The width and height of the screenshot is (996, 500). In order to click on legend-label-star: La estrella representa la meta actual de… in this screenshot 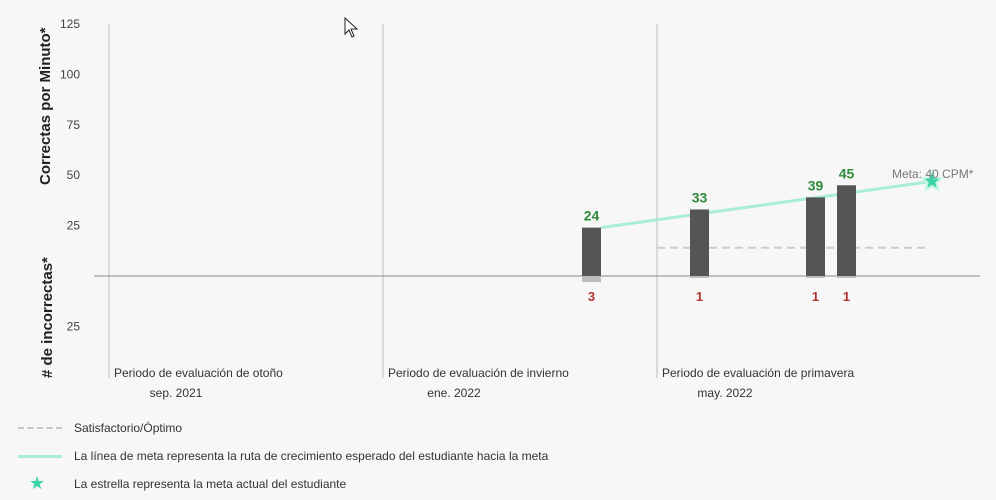, I will do `click(210, 484)`.